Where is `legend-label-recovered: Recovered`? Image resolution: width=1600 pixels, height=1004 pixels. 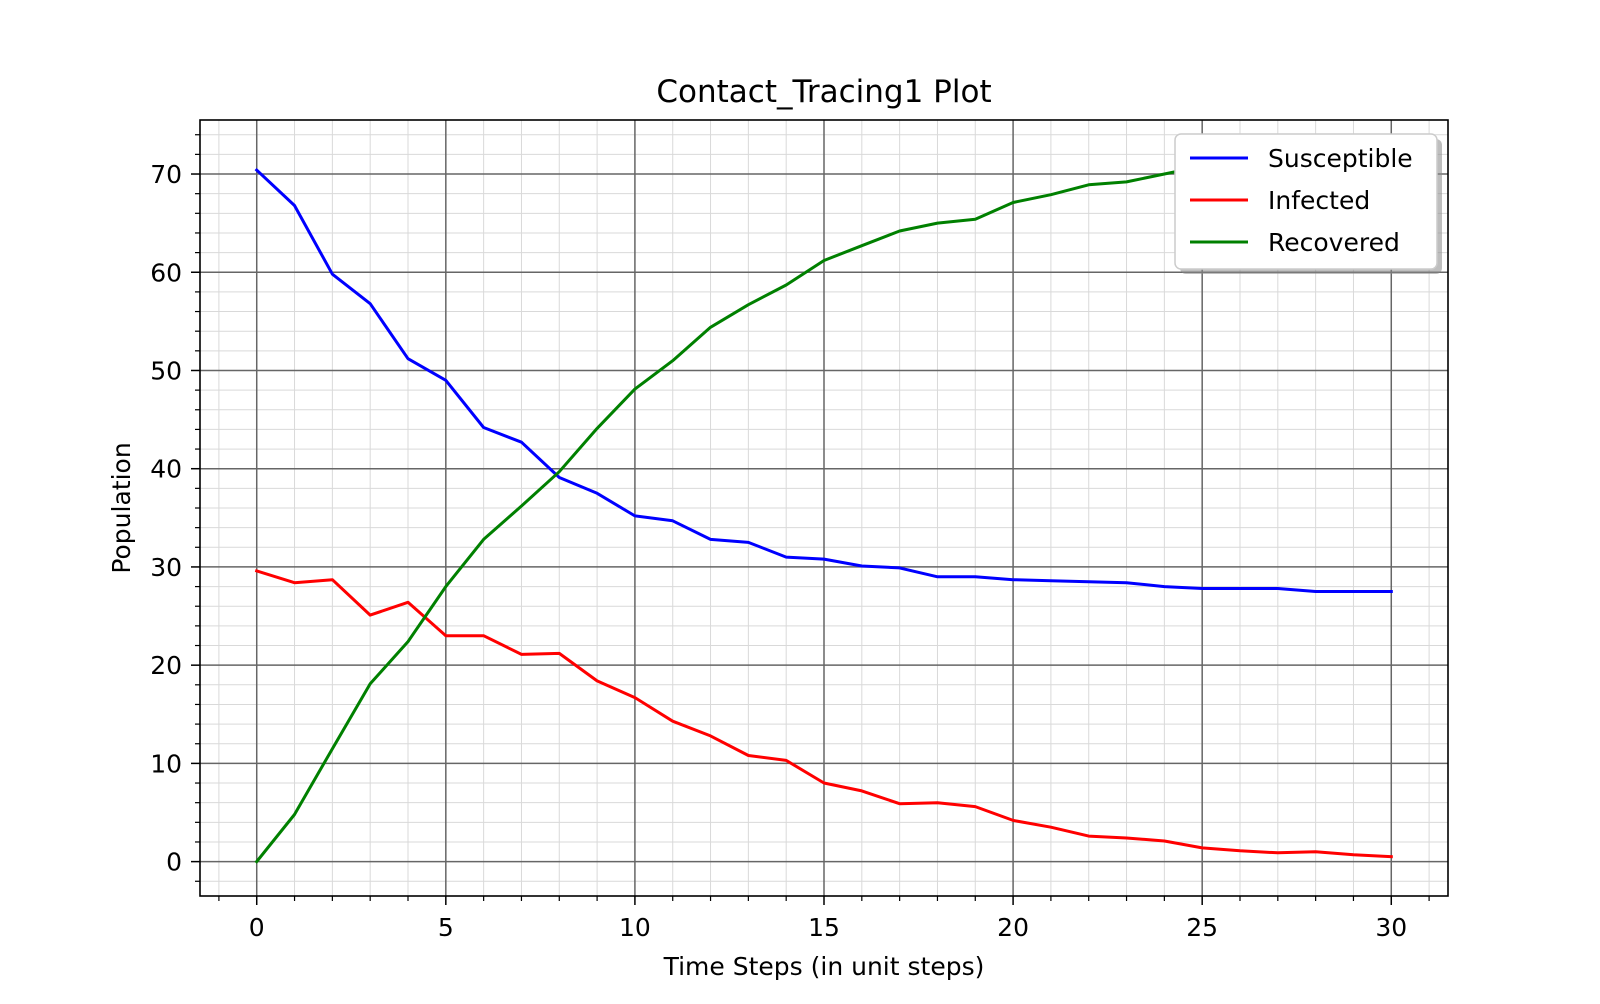 legend-label-recovered: Recovered is located at coordinates (1334, 242).